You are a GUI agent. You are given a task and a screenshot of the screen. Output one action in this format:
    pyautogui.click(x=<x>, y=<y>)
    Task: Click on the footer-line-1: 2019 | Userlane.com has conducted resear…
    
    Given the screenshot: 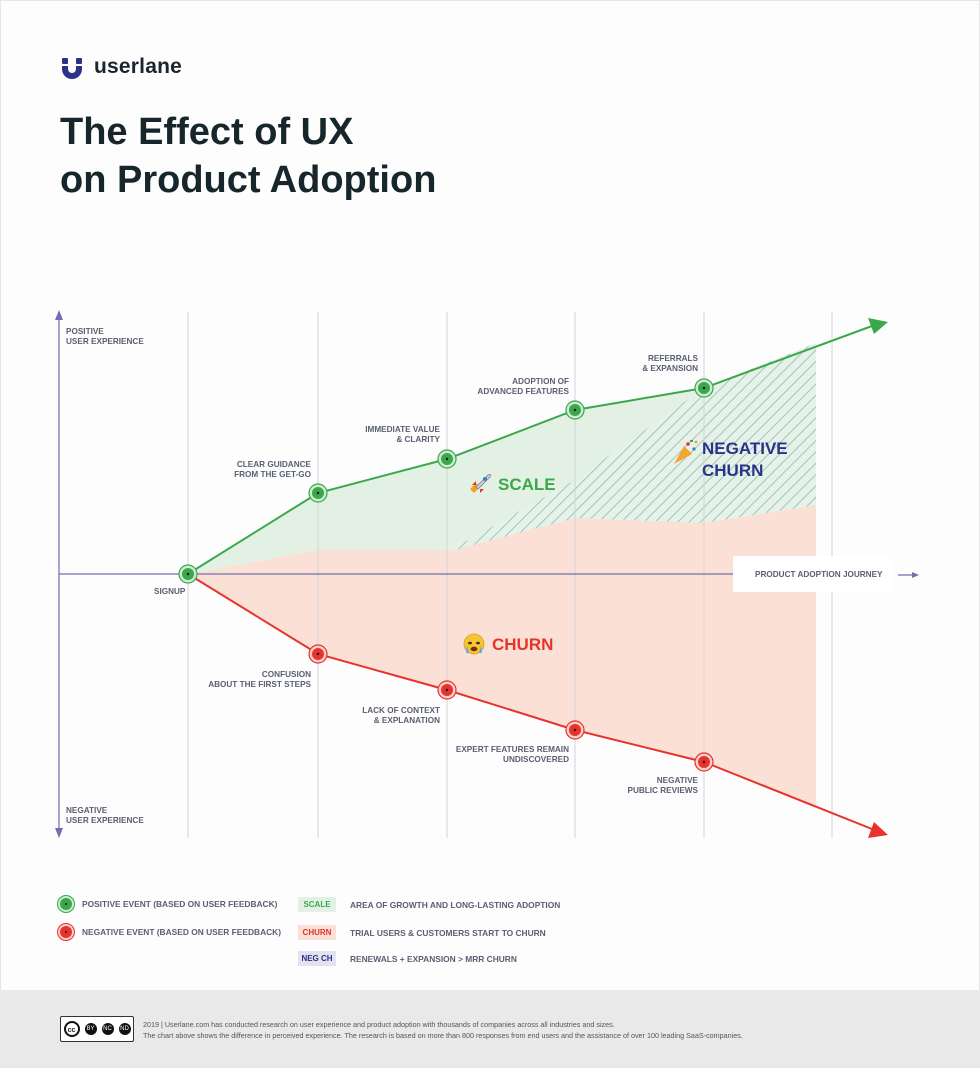 What is the action you would take?
    pyautogui.click(x=379, y=1024)
    